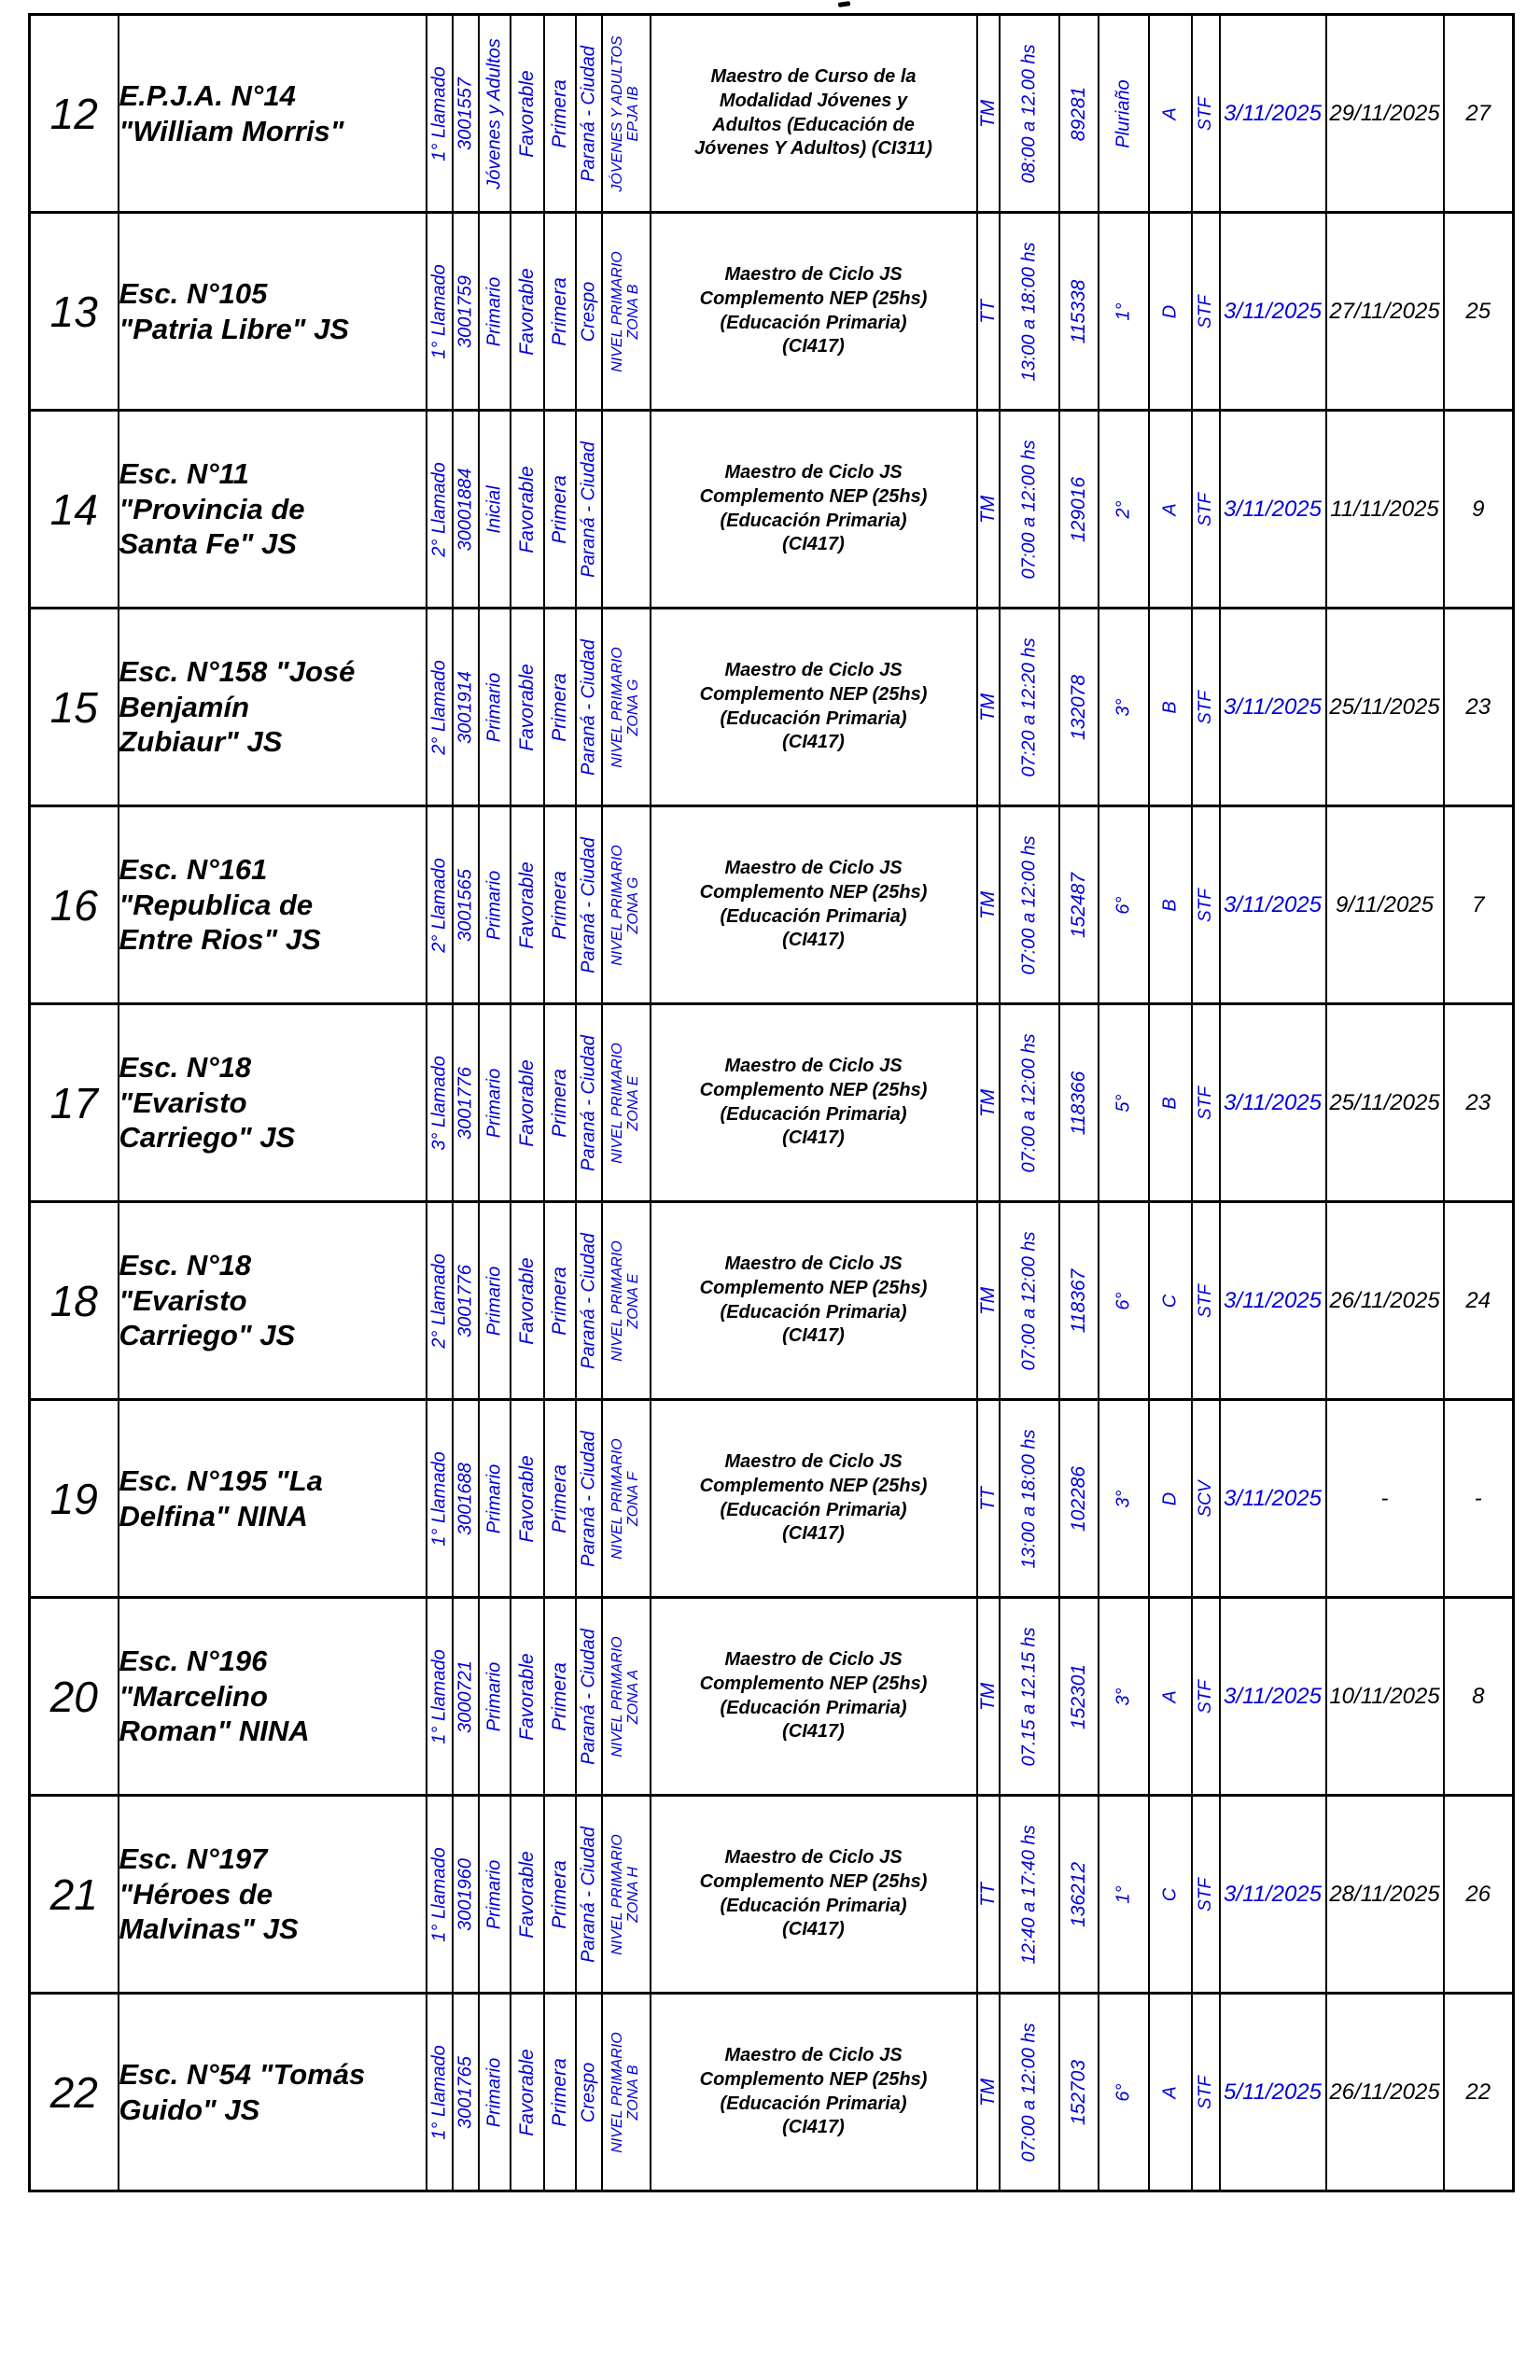  I want to click on cell-codigo: 3001776, so click(465, 1300).